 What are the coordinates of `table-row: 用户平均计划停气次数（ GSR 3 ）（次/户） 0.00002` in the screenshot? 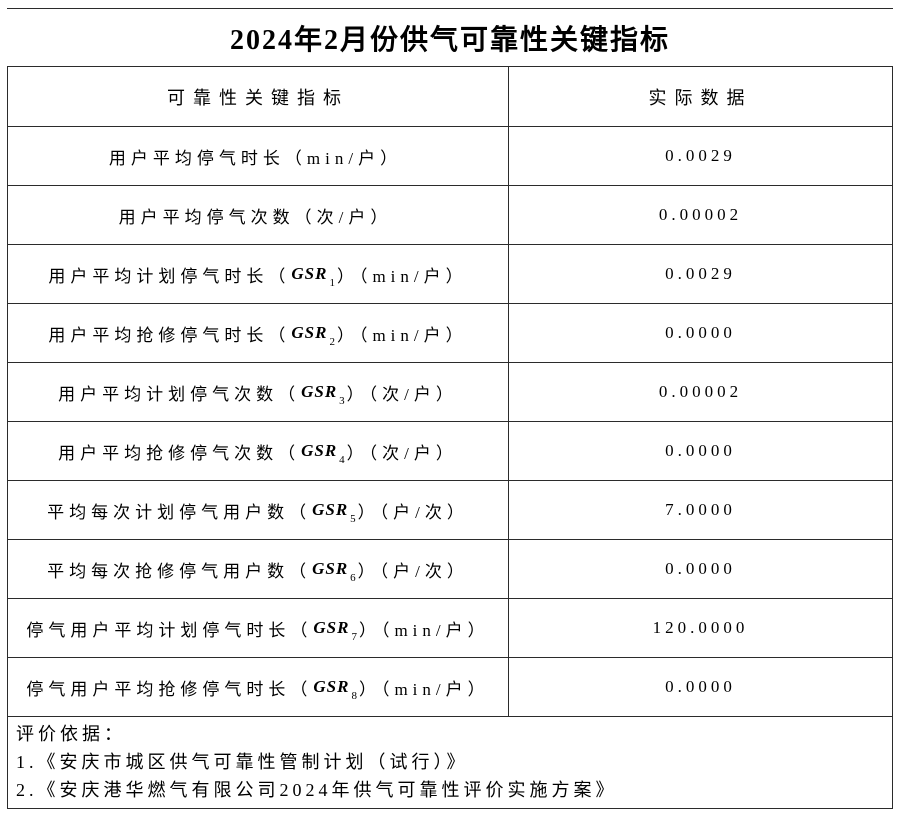 It's located at (450, 391).